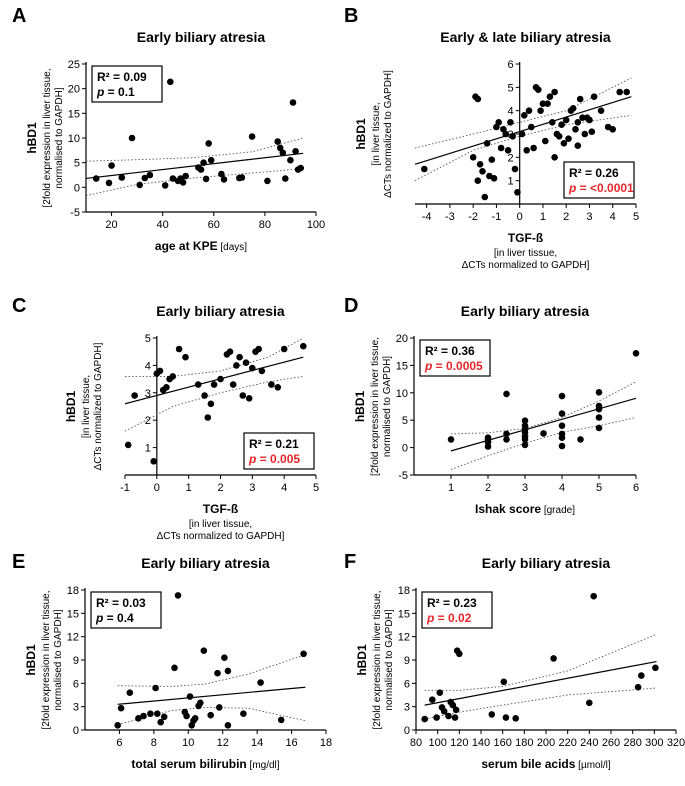 The width and height of the screenshot is (685, 786). I want to click on stats-box: R² = 0.09p = 0.1, so click(127, 84).